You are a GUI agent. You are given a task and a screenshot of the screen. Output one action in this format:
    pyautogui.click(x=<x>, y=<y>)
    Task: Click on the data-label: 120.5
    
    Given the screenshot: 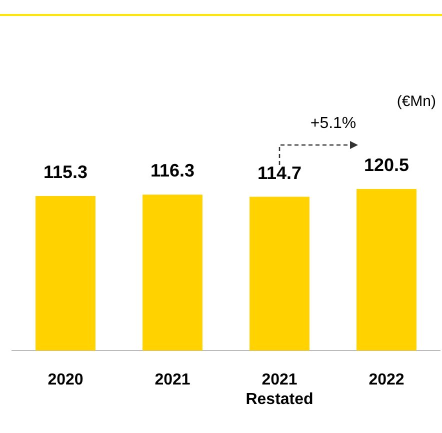 What is the action you would take?
    pyautogui.click(x=387, y=165)
    